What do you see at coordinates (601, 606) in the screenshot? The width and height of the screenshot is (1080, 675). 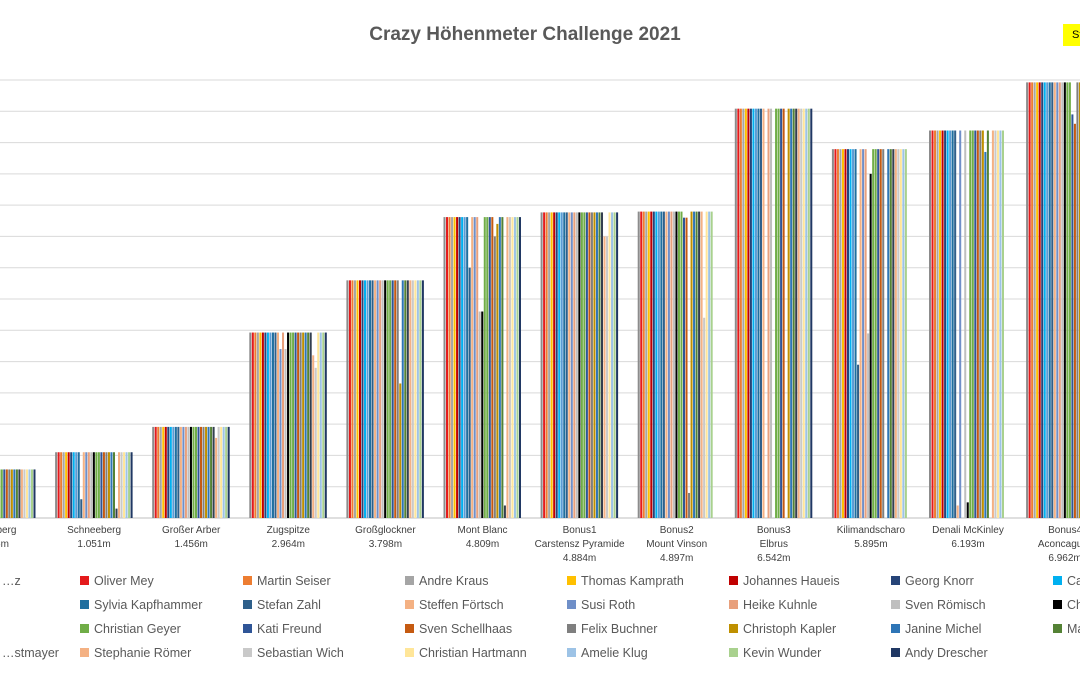 I see `legend-item: Susi Roth` at bounding box center [601, 606].